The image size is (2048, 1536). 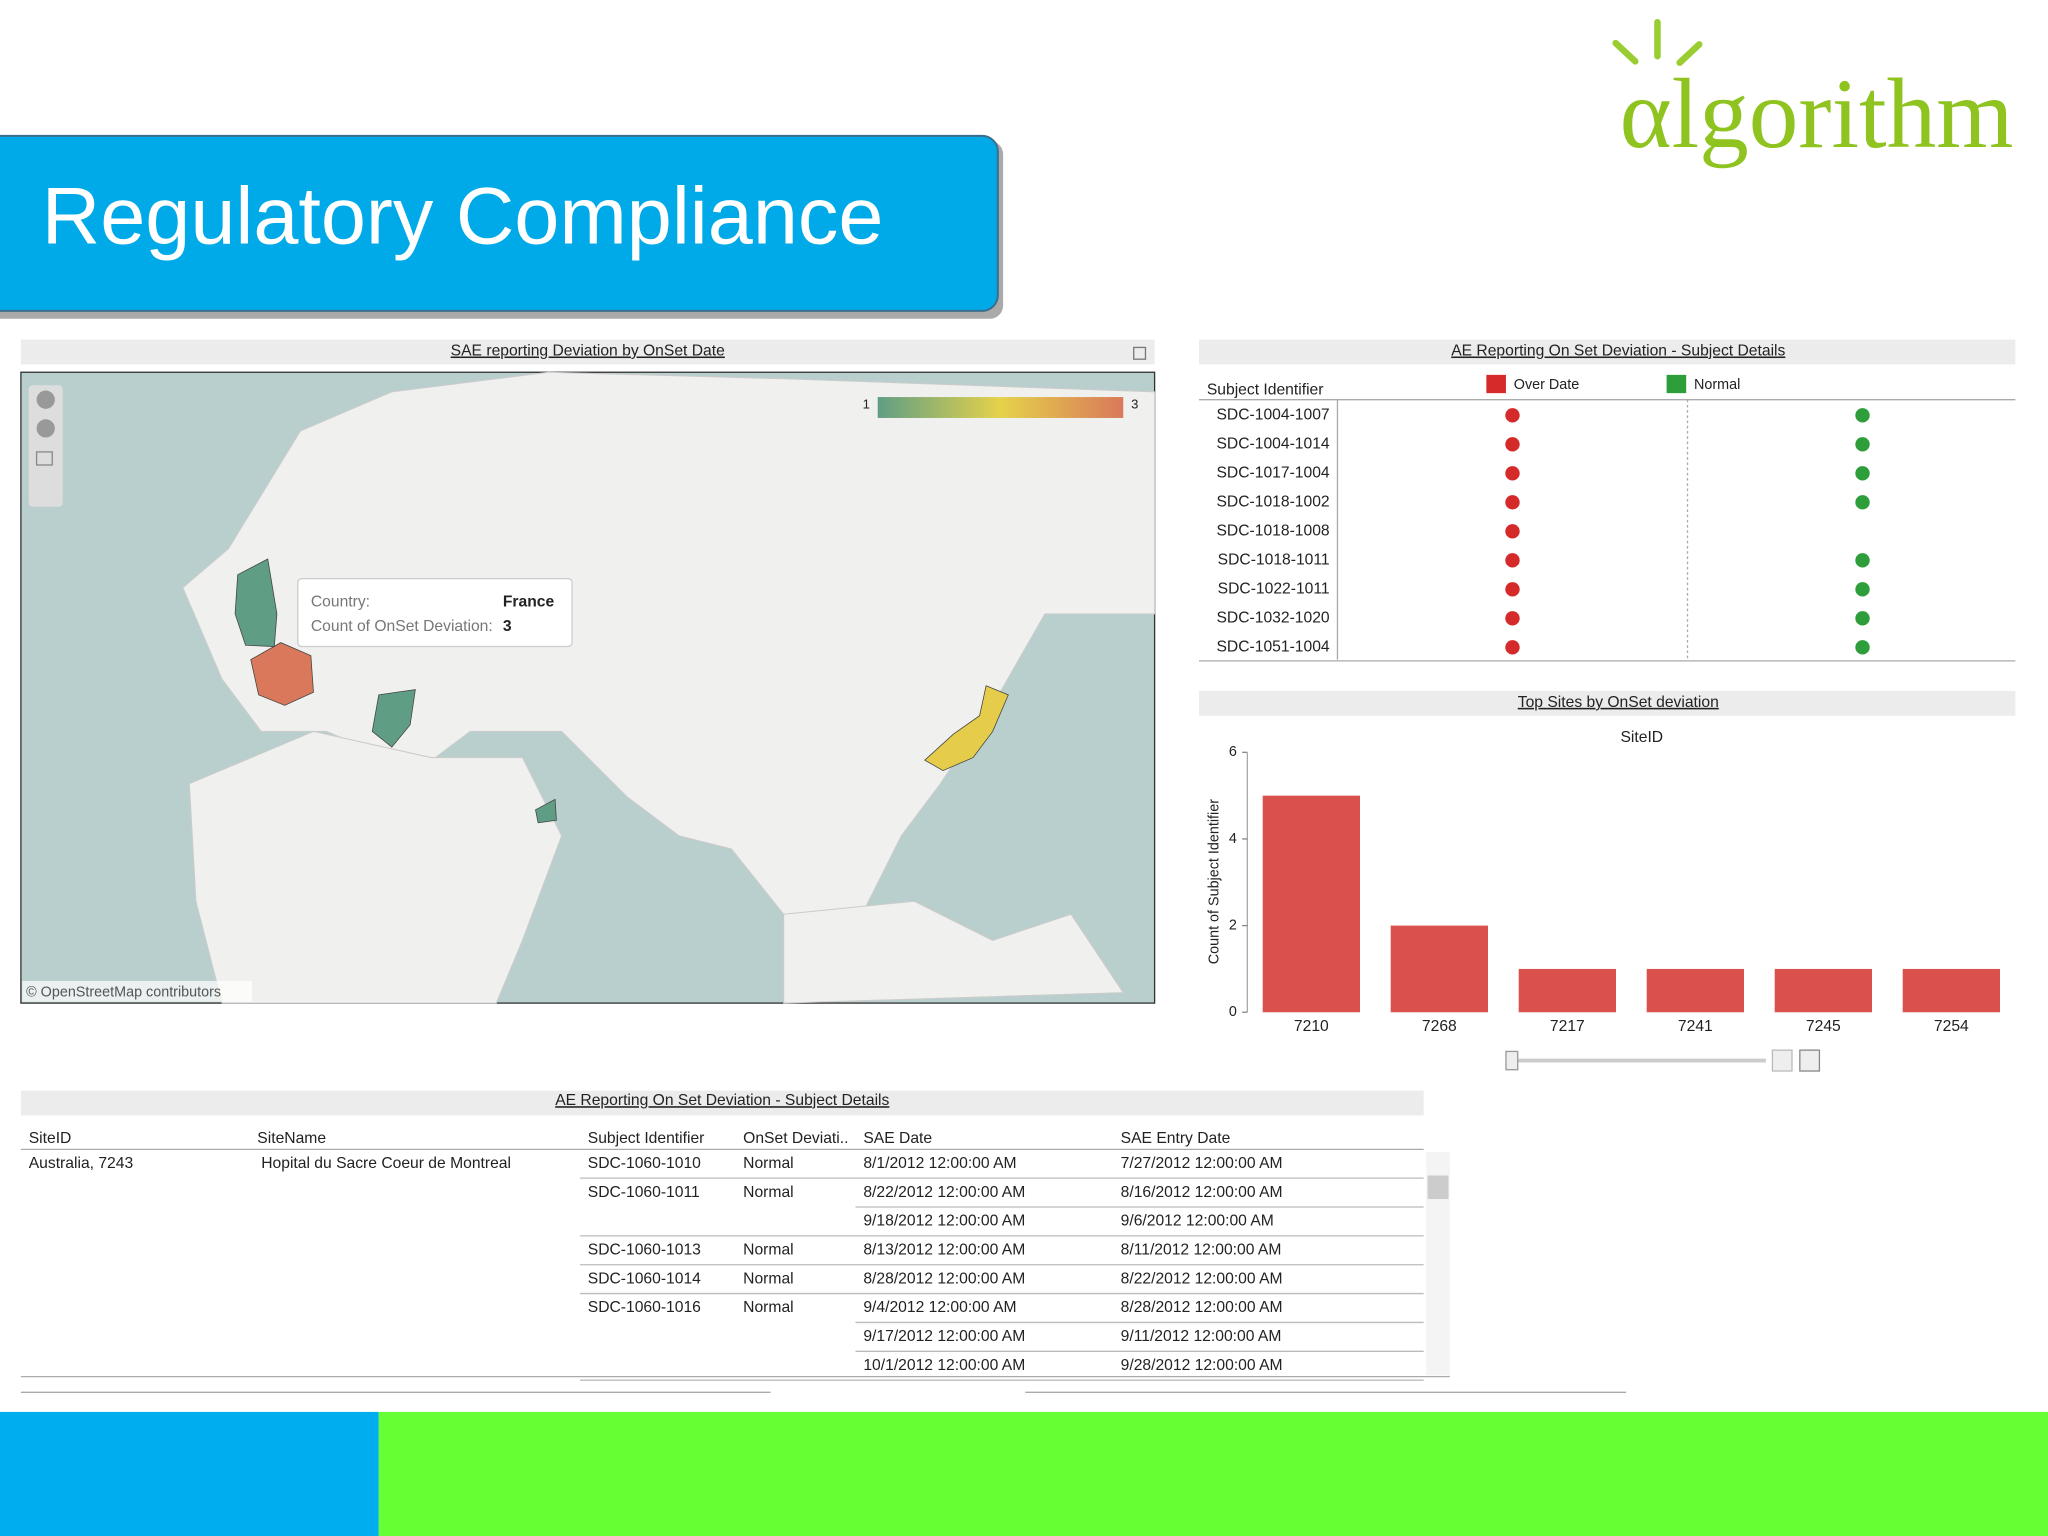 What do you see at coordinates (1438, 1263) in the screenshot?
I see `scrollbar` at bounding box center [1438, 1263].